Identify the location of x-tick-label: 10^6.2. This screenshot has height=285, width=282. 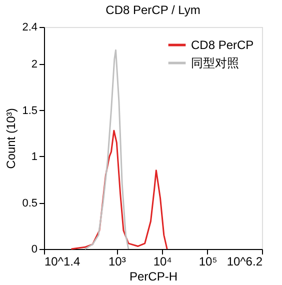
(244, 261).